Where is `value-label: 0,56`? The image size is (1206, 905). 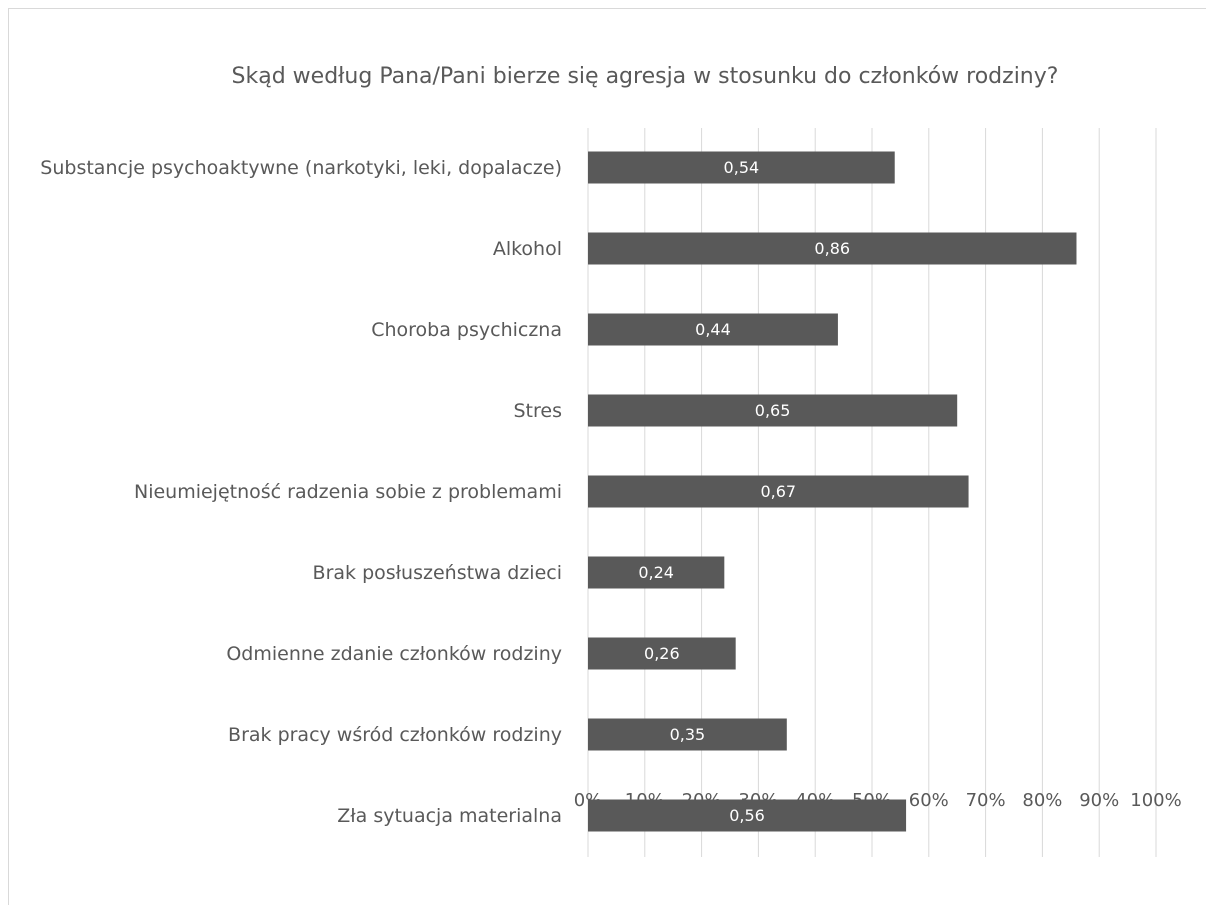
value-label: 0,56 is located at coordinates (747, 815).